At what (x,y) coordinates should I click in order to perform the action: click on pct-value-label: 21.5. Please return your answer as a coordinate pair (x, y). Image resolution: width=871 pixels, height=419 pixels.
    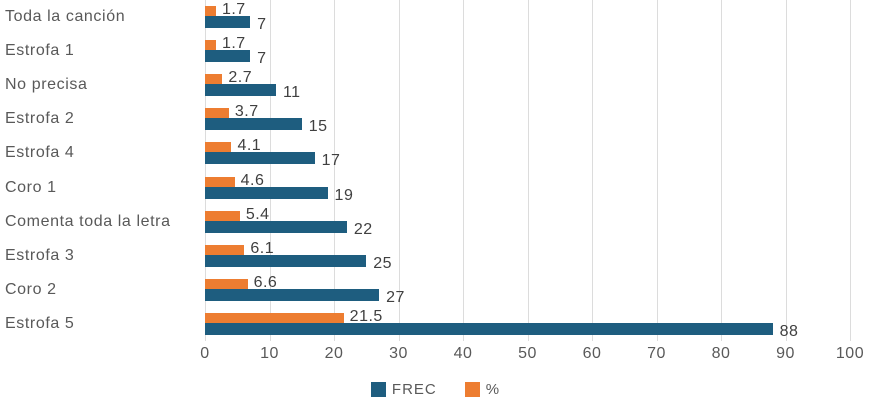
    Looking at the image, I should click on (366, 316).